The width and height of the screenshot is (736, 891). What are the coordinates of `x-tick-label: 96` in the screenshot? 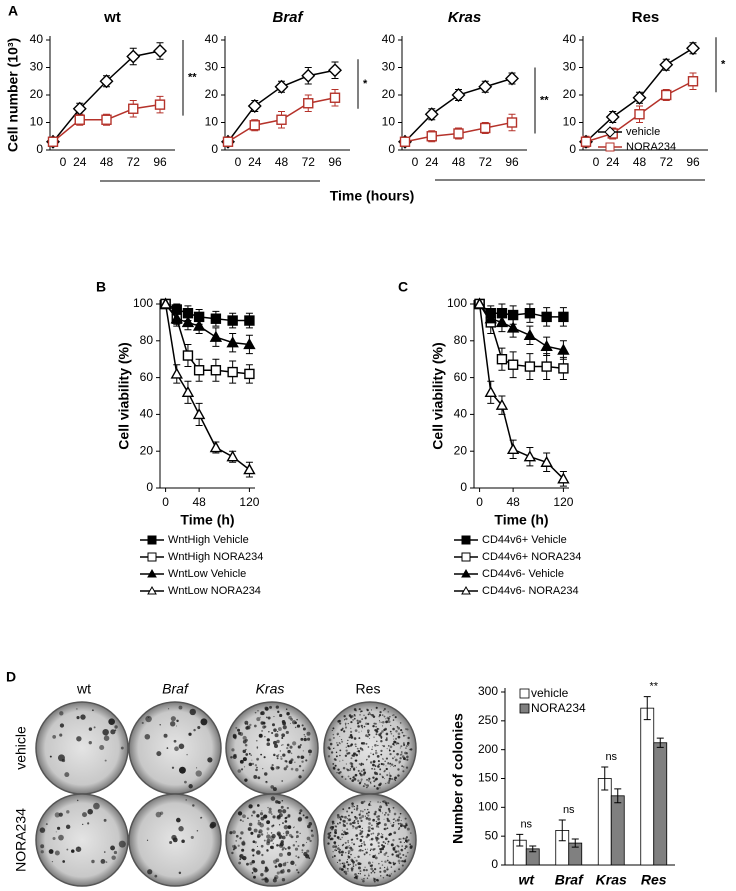 It's located at (693, 162).